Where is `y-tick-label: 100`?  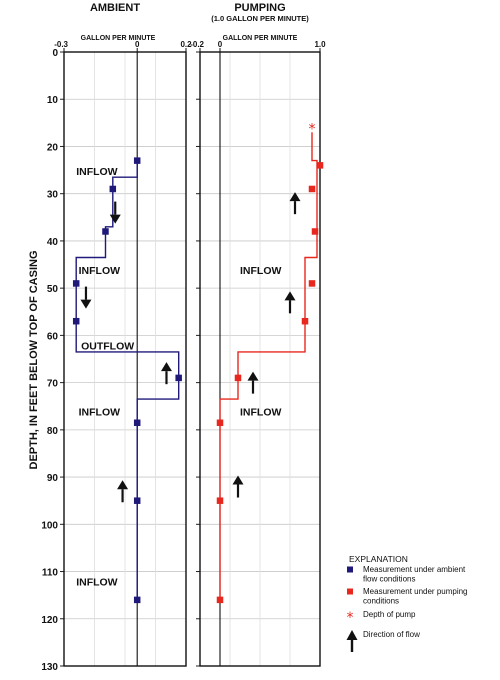
y-tick-label: 100 is located at coordinates (49, 525).